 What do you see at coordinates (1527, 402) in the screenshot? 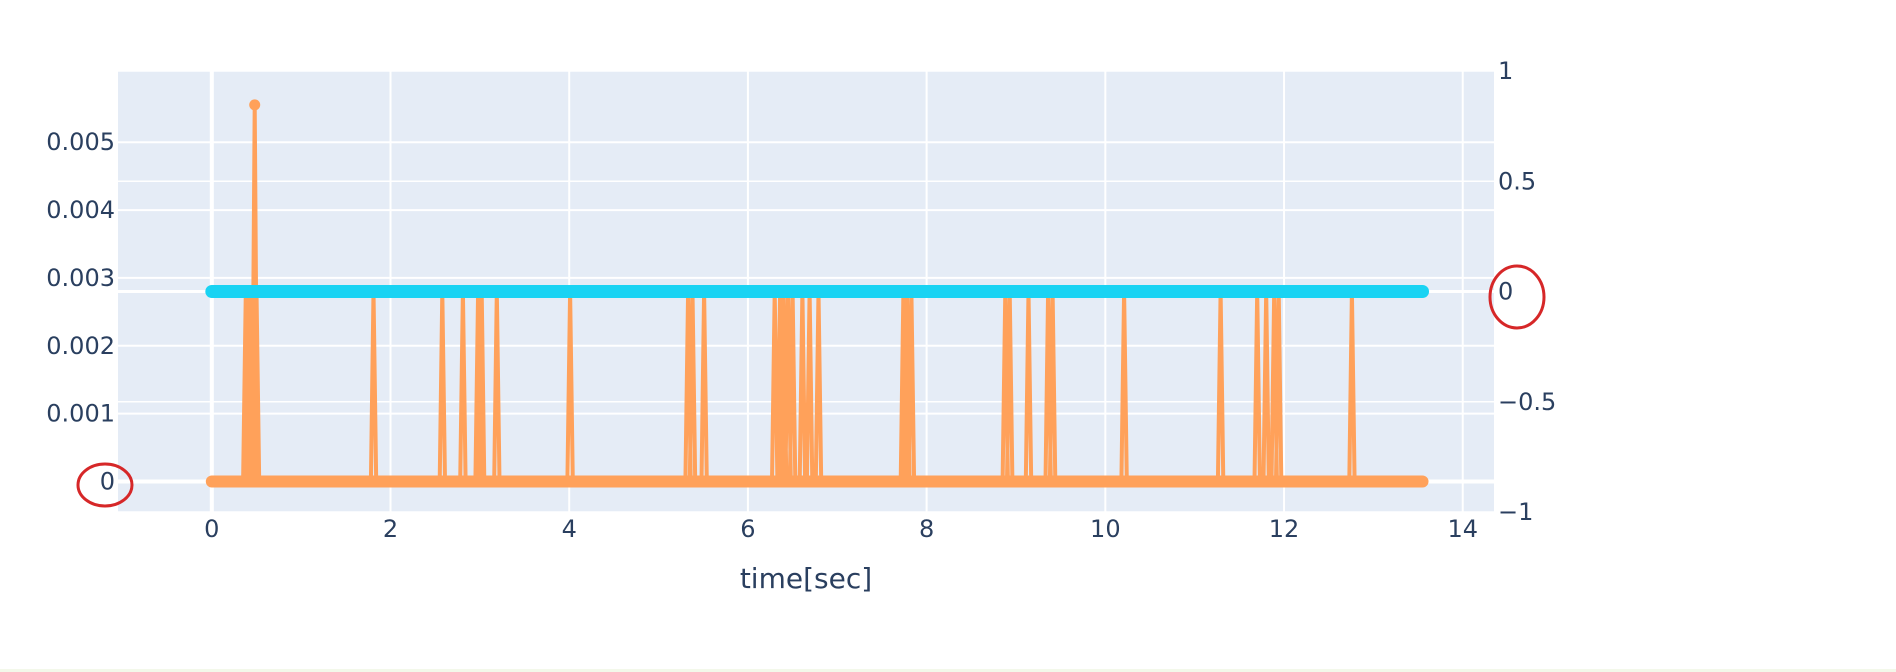
I see `y2-tick-label: −0.5` at bounding box center [1527, 402].